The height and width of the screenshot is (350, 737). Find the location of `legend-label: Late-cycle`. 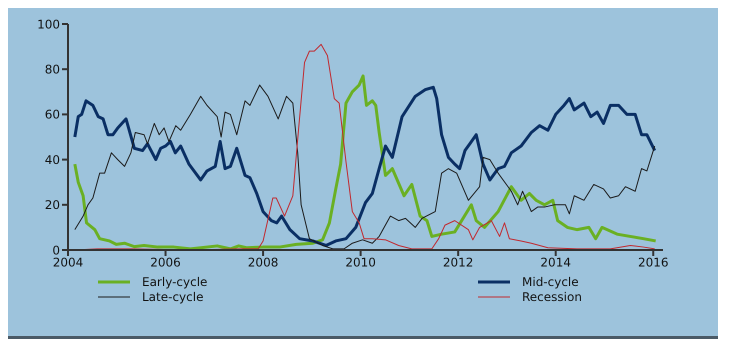

legend-label: Late-cycle is located at coordinates (173, 297).